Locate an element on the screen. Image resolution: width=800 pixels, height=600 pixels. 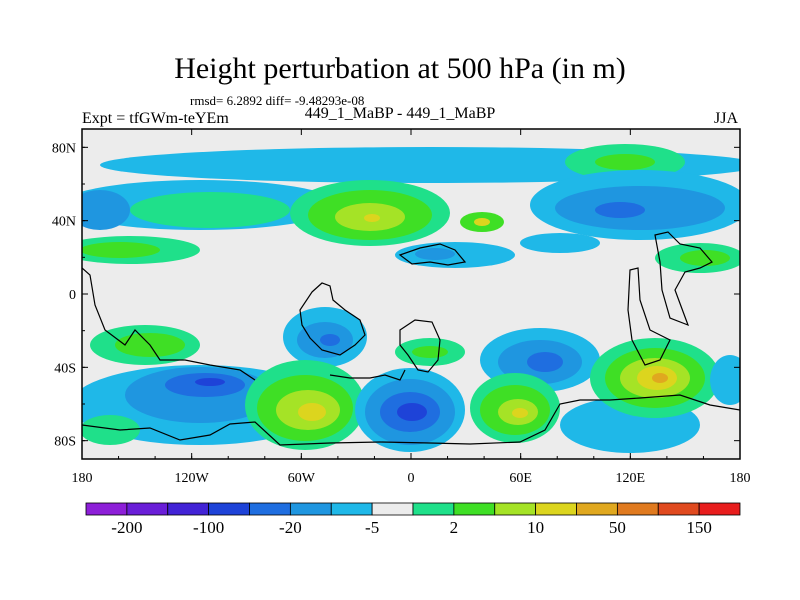
x-tick-label: 120W is located at coordinates (192, 478).